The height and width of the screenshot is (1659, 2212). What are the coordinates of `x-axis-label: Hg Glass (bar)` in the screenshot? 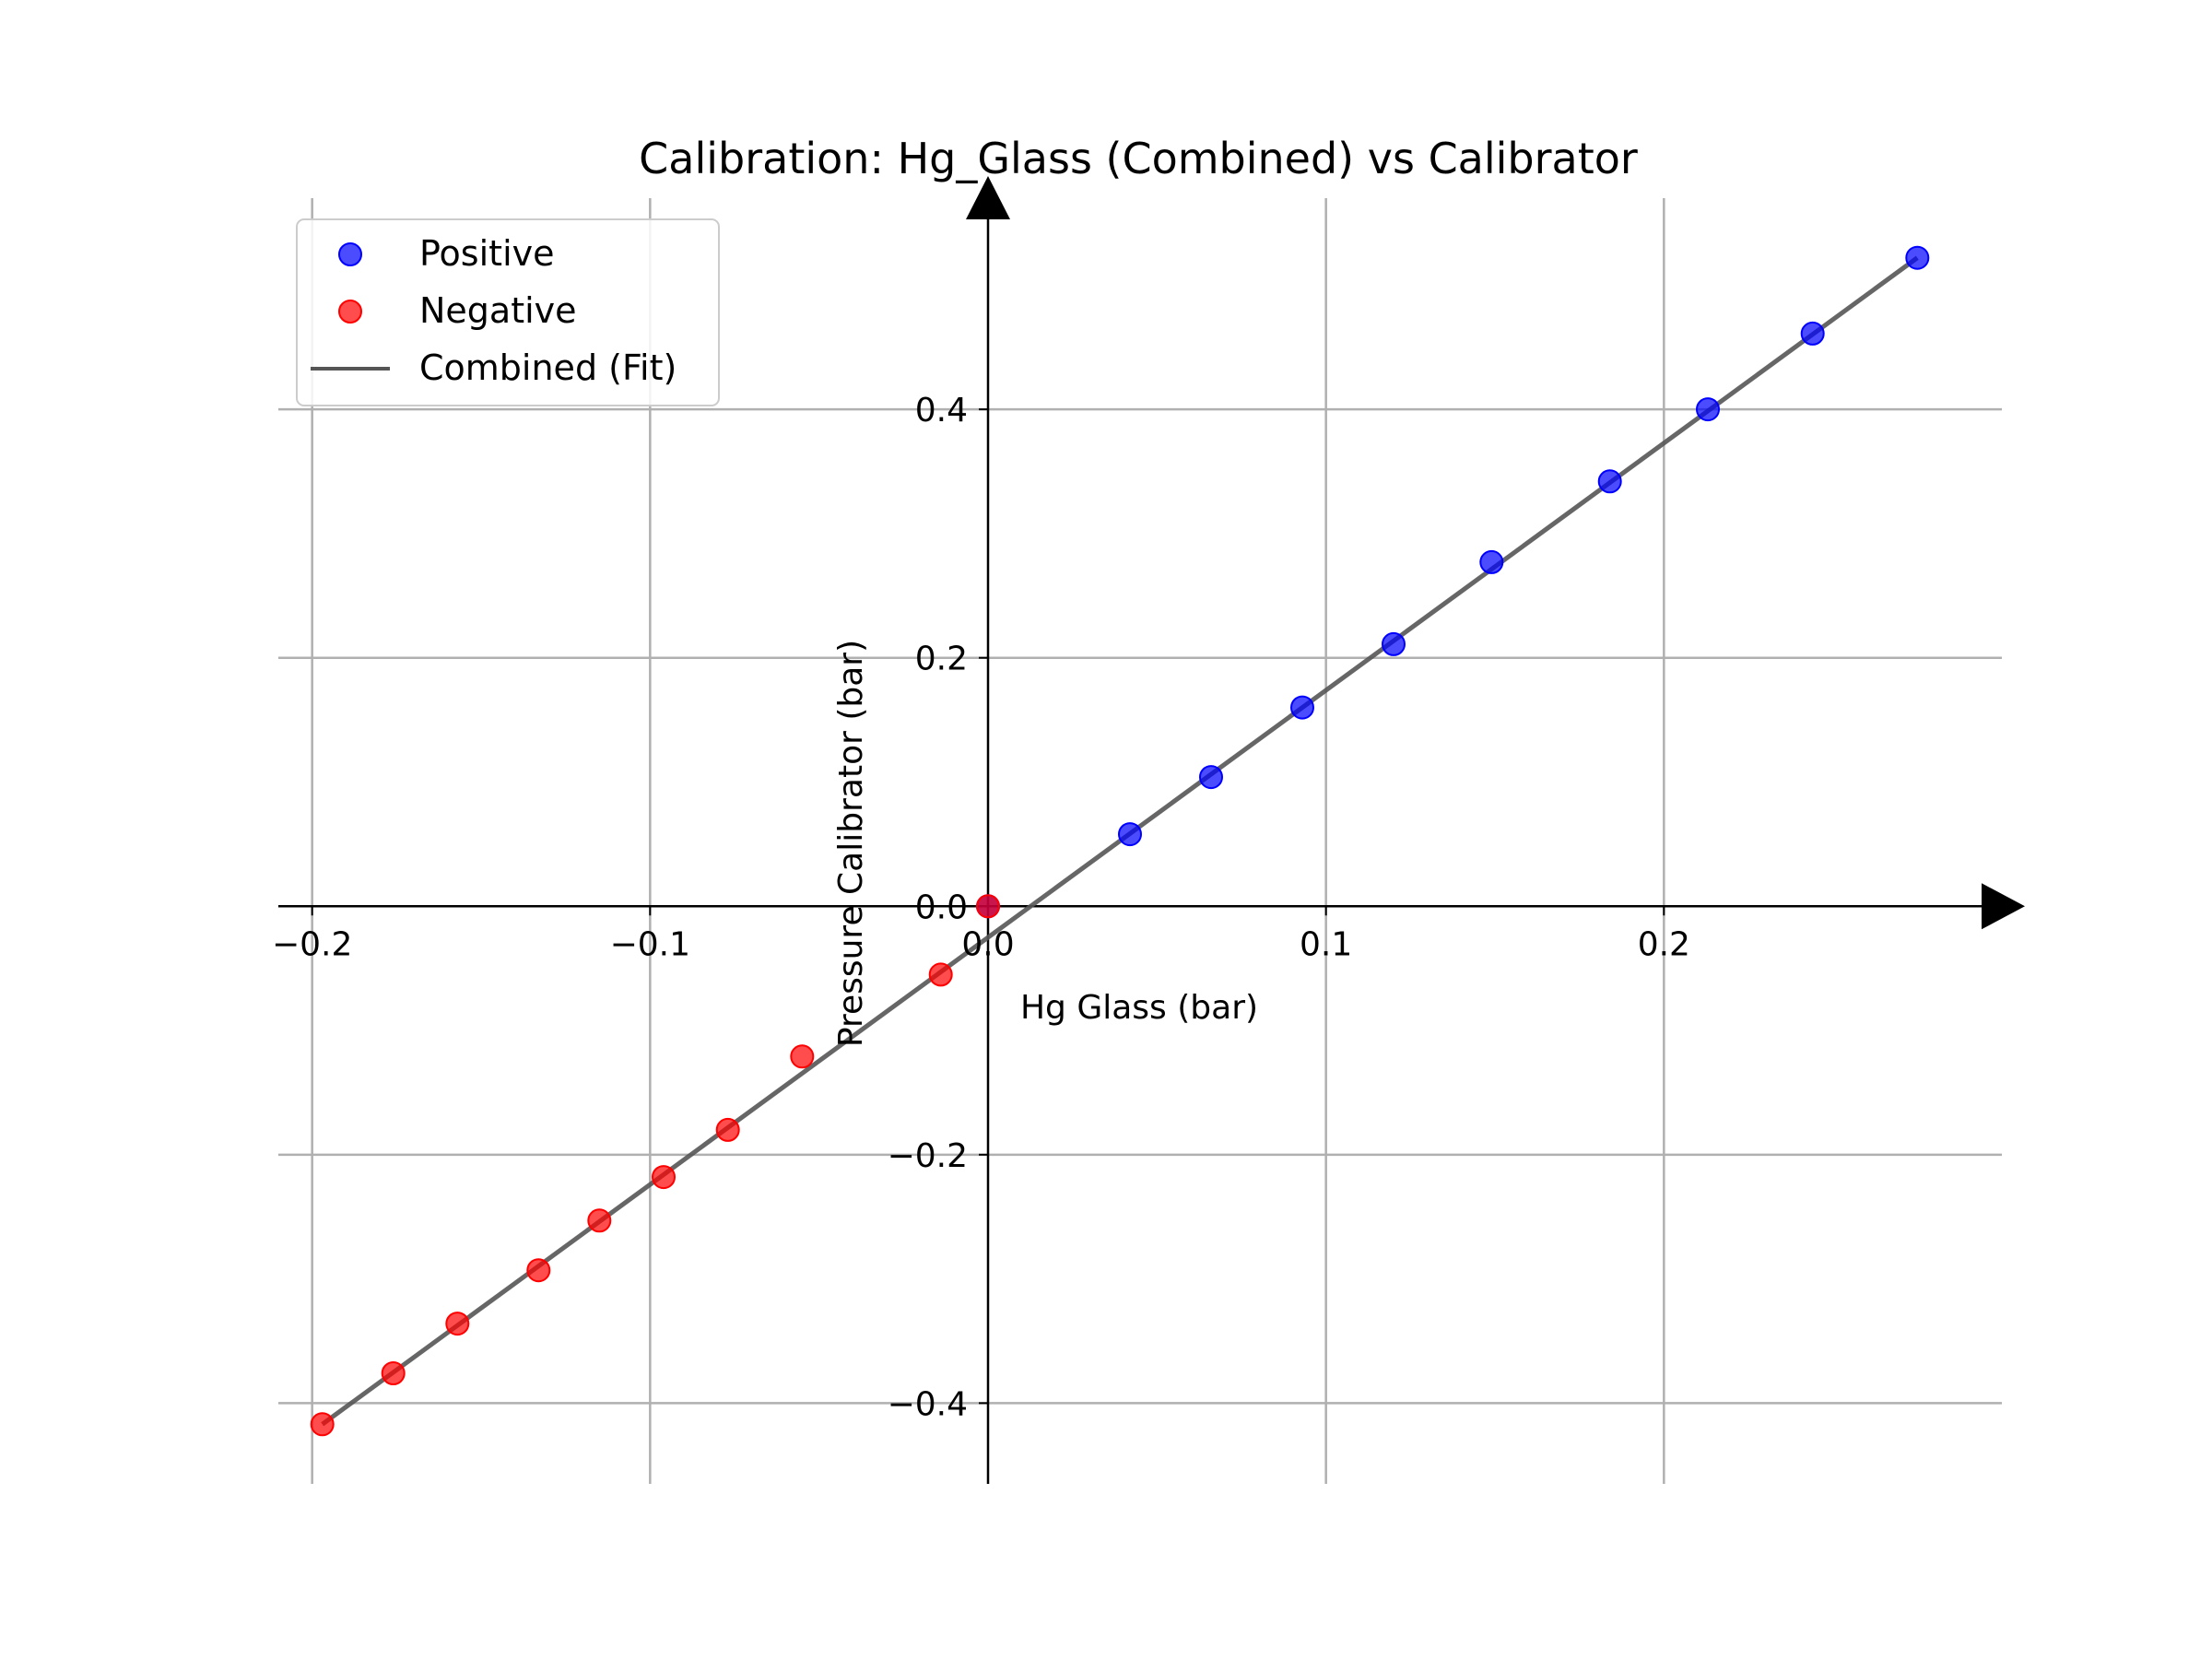 It's located at (1139, 1008).